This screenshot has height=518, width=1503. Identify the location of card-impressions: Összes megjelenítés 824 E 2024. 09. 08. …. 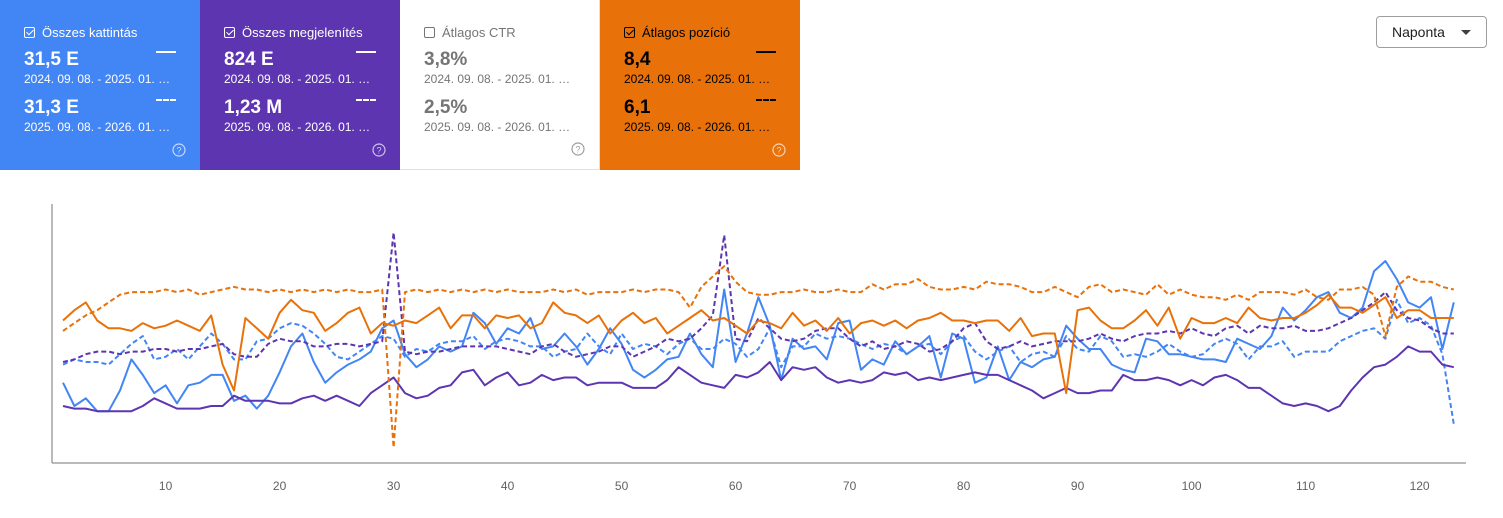
(300, 85).